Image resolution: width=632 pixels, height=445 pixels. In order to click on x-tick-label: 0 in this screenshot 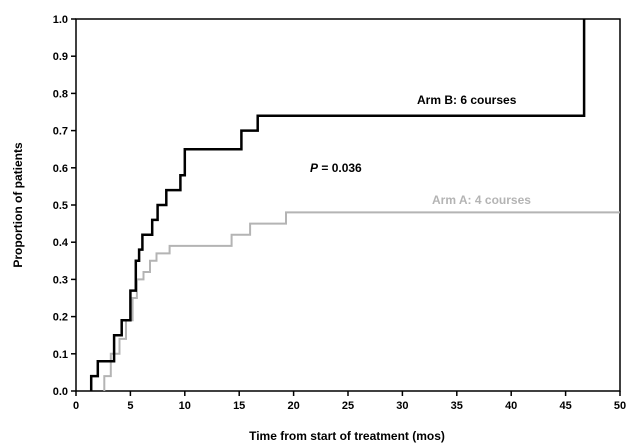, I will do `click(76, 406)`.